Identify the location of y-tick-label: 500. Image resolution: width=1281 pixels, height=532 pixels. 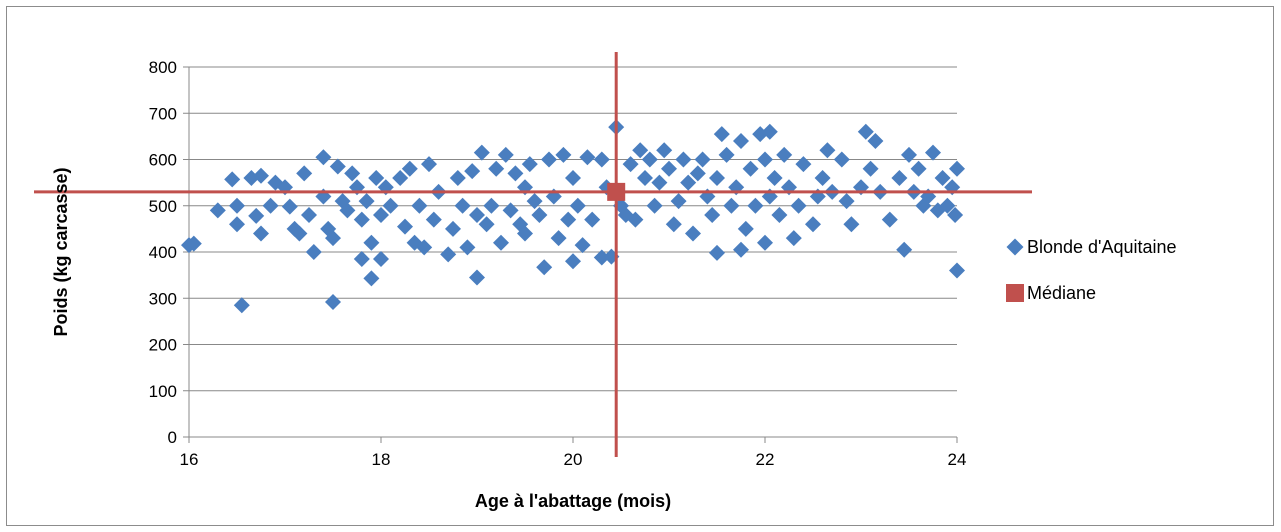
(163, 206).